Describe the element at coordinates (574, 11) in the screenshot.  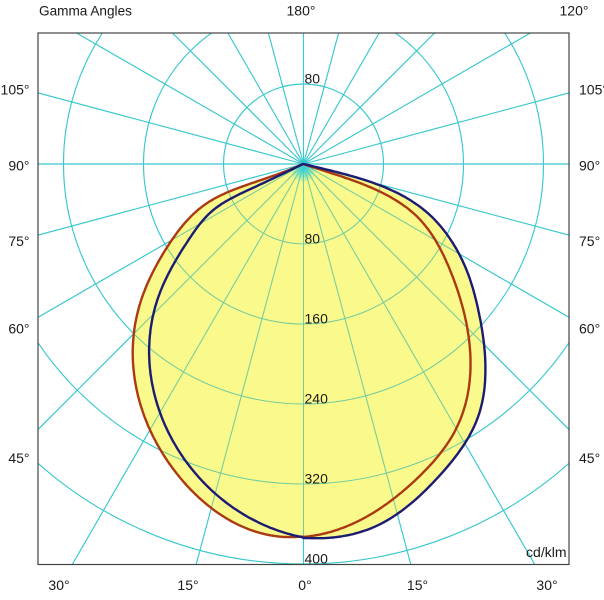
I see `svg-text: 120°` at that location.